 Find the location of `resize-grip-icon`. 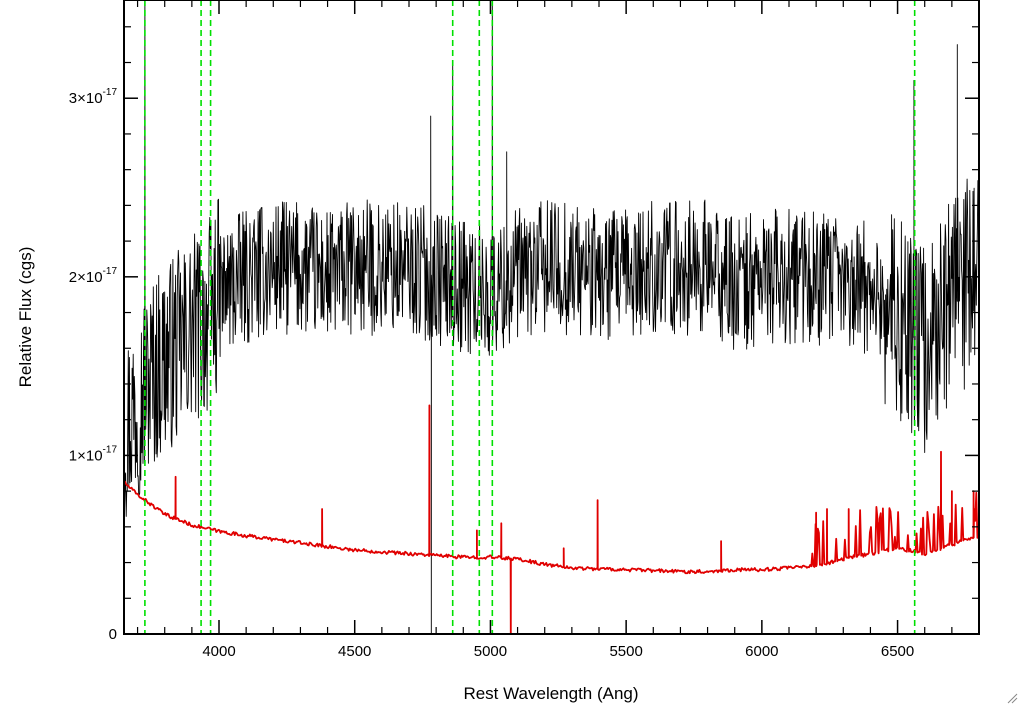

resize-grip-icon is located at coordinates (1012, 698).